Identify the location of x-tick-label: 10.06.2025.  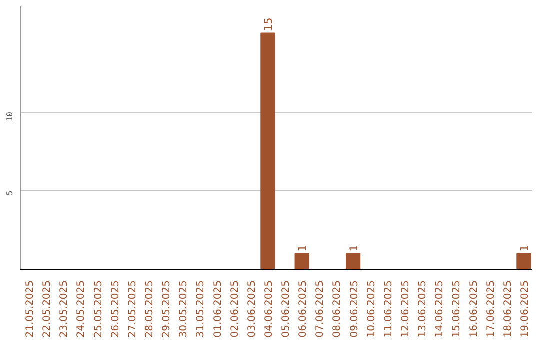
(372, 309).